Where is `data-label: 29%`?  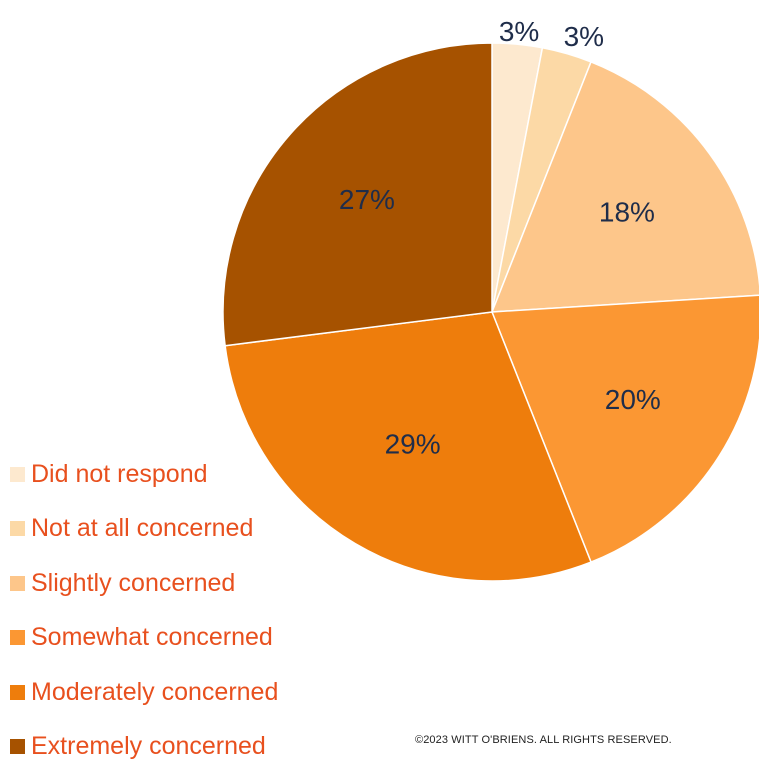 data-label: 29% is located at coordinates (413, 444).